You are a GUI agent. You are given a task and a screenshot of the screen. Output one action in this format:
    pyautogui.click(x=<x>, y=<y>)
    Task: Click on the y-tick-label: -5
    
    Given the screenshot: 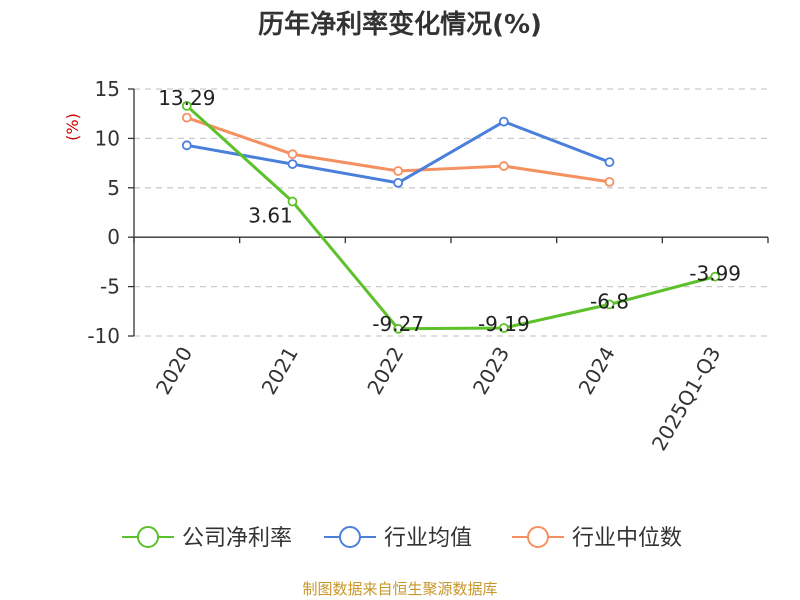 What is the action you would take?
    pyautogui.click(x=110, y=287)
    